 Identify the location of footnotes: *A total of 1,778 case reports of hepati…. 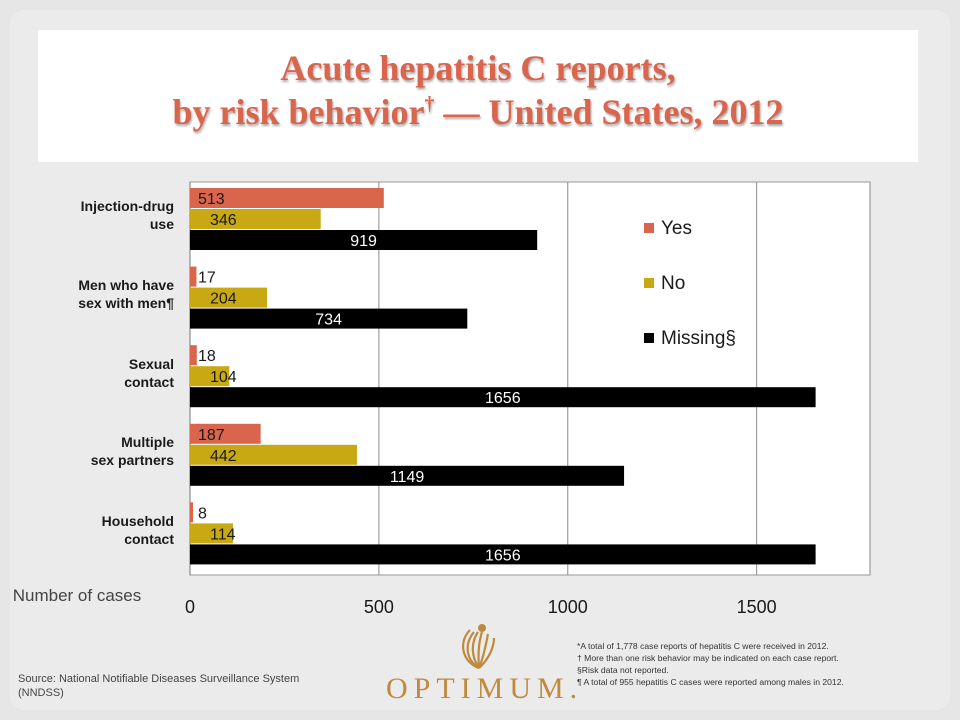
(762, 664).